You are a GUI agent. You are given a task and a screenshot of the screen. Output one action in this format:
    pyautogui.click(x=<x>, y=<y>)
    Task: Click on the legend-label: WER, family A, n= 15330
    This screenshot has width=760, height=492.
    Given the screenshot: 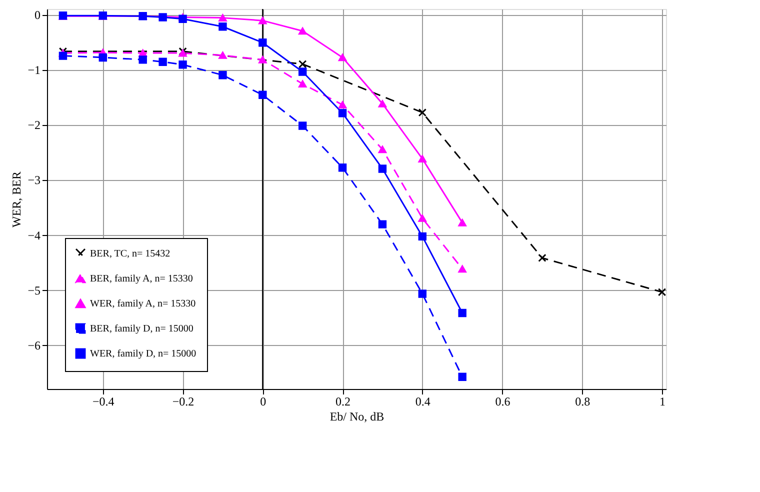 What is the action you would take?
    pyautogui.click(x=143, y=304)
    